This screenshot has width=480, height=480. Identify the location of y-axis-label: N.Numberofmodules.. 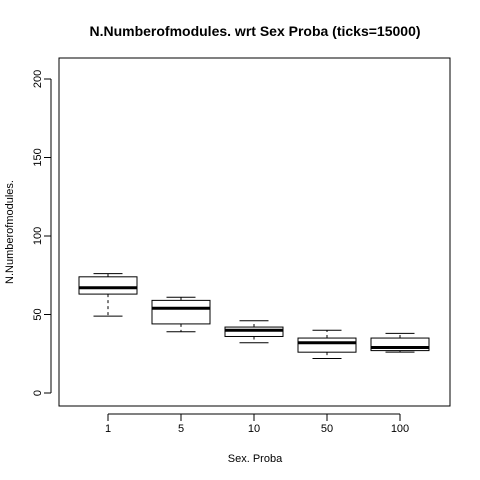
(10, 232).